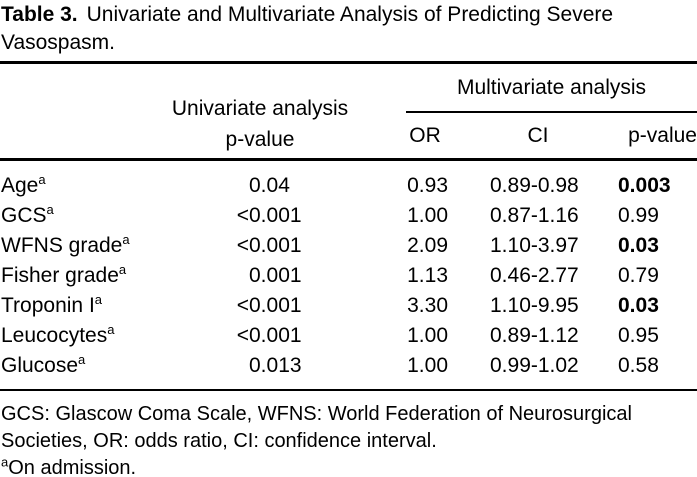  I want to click on top-rule, so click(348, 62).